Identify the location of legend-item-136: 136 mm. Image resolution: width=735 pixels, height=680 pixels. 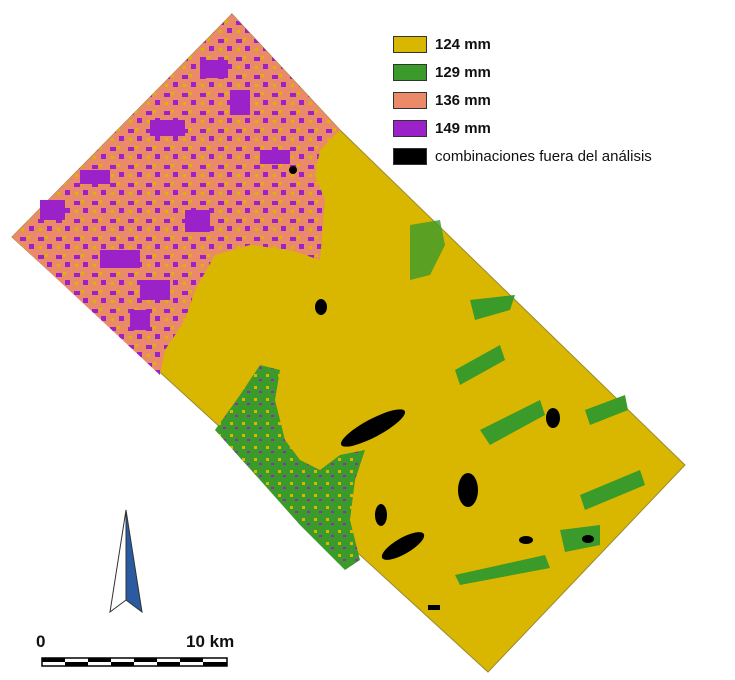
(522, 100).